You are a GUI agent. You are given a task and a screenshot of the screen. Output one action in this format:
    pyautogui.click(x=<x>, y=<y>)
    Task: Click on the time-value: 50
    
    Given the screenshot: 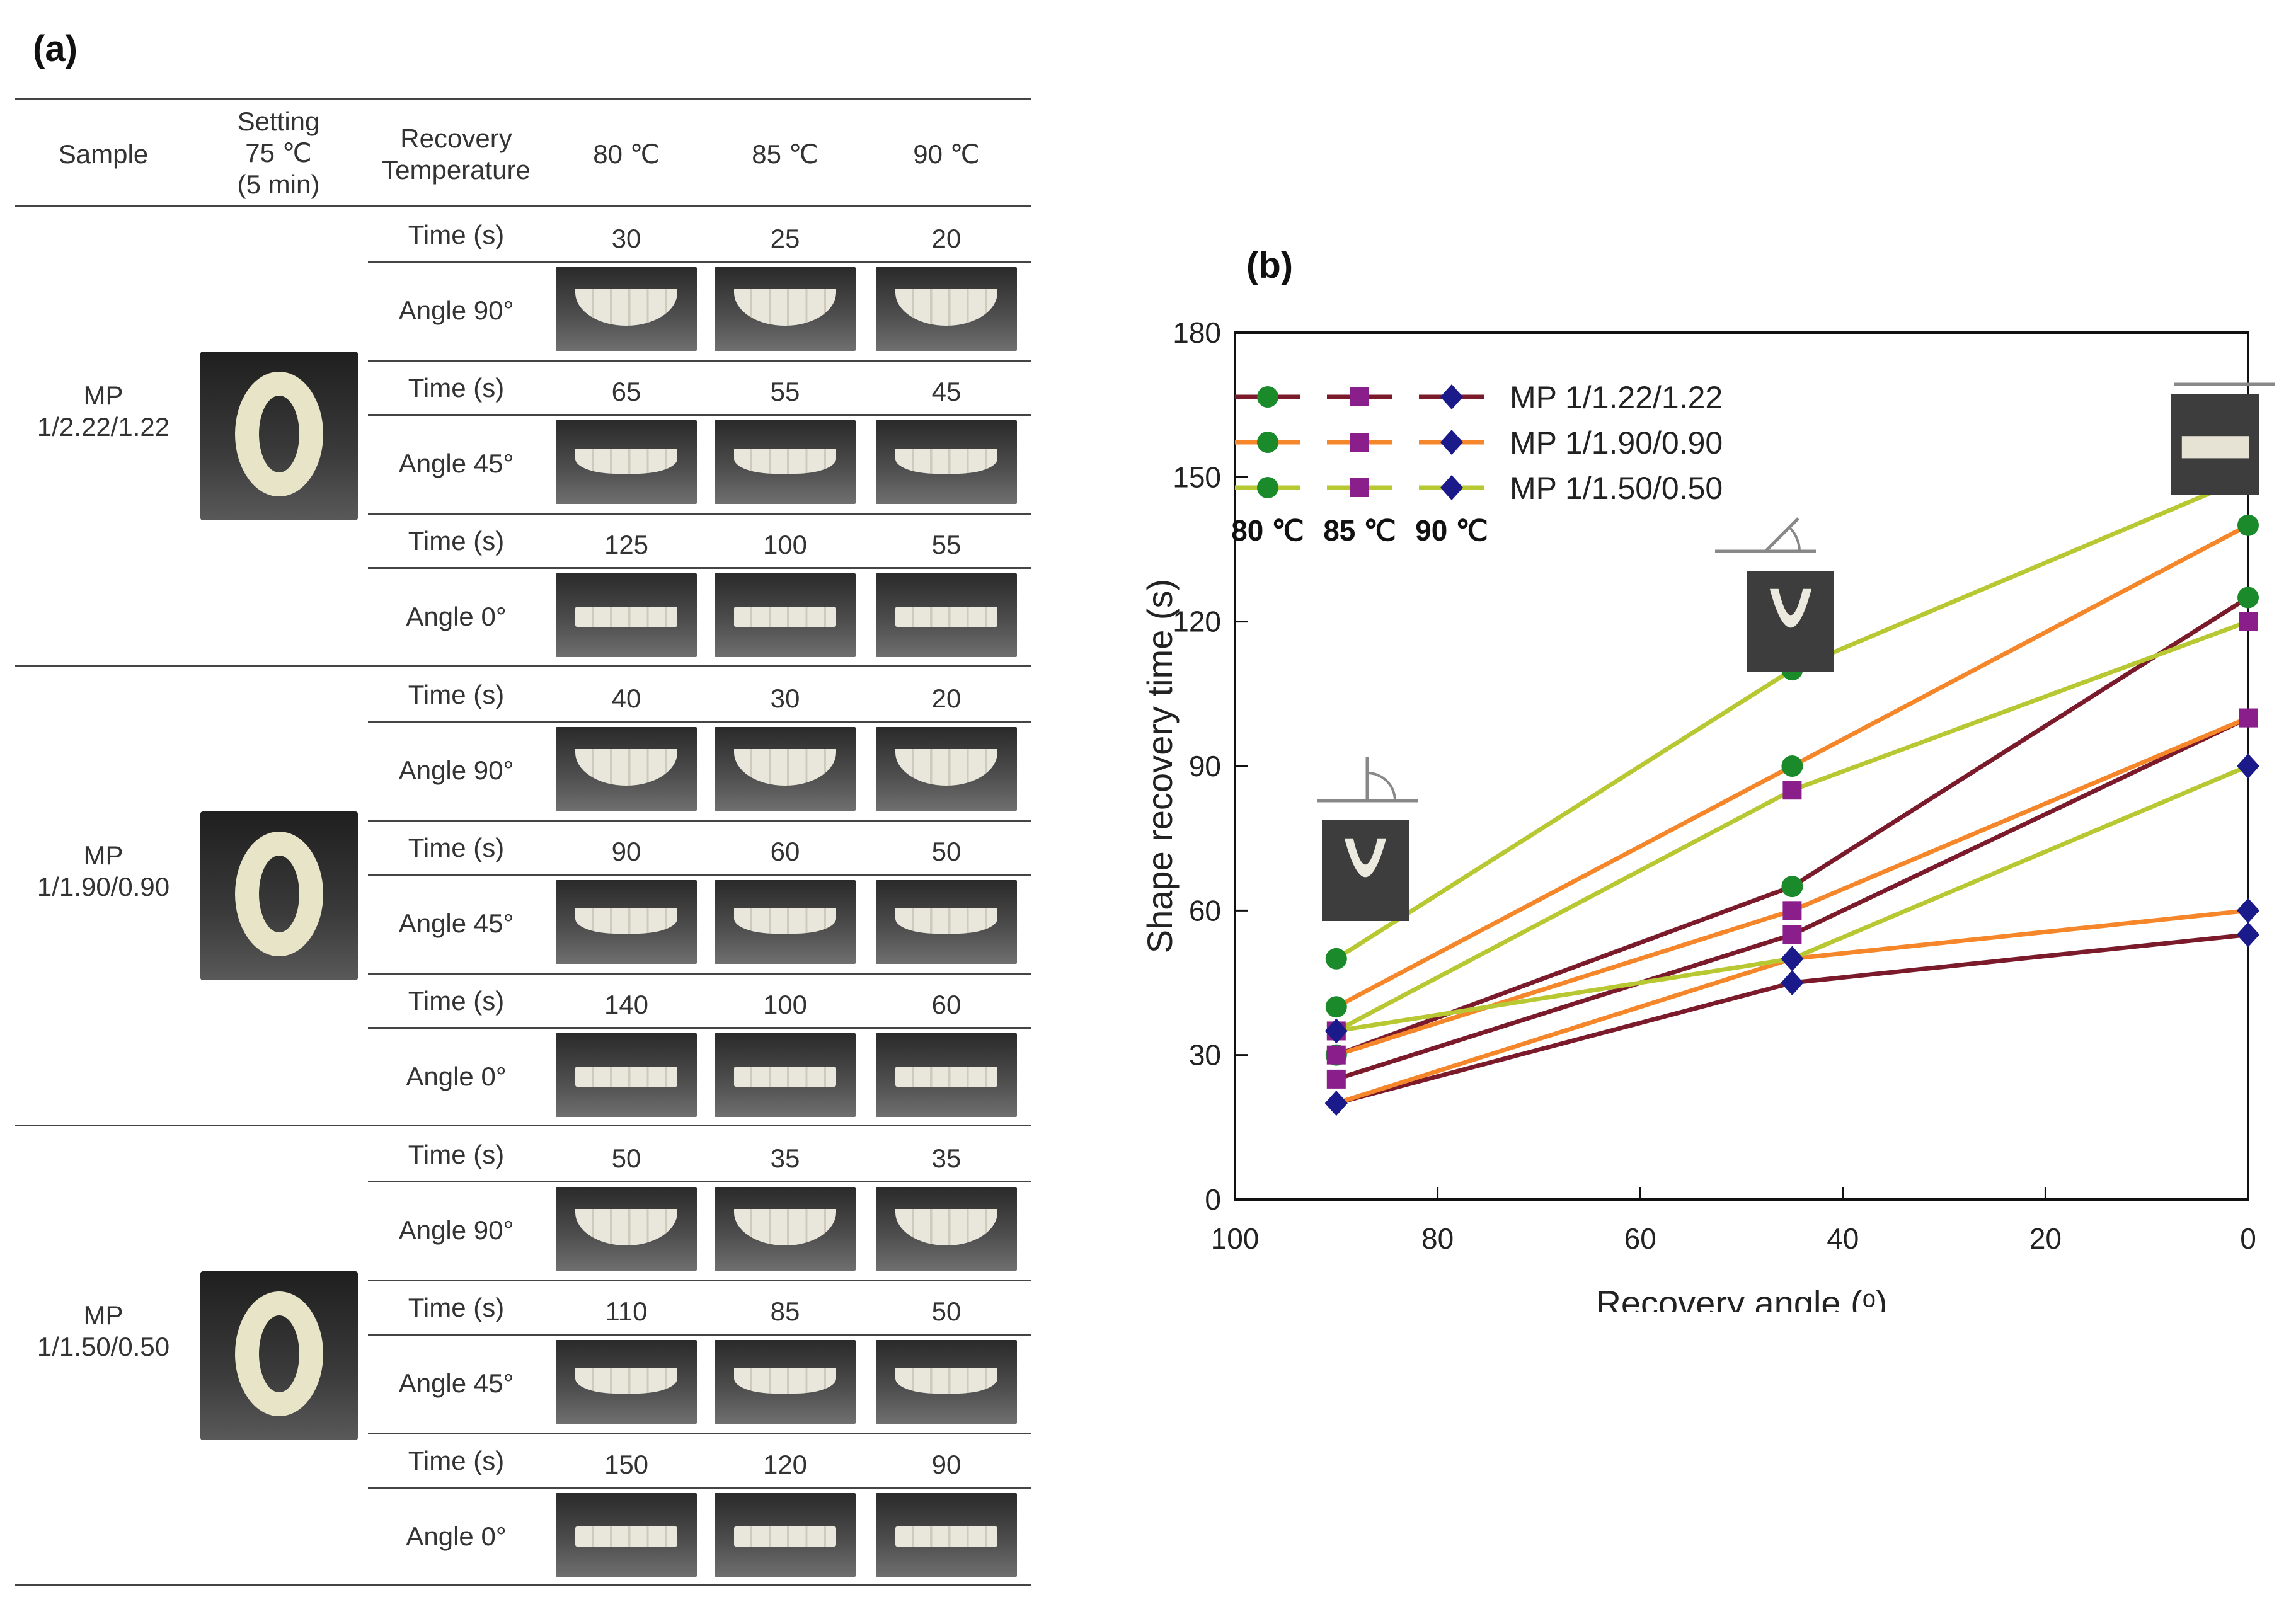 What is the action you would take?
    pyautogui.click(x=946, y=851)
    